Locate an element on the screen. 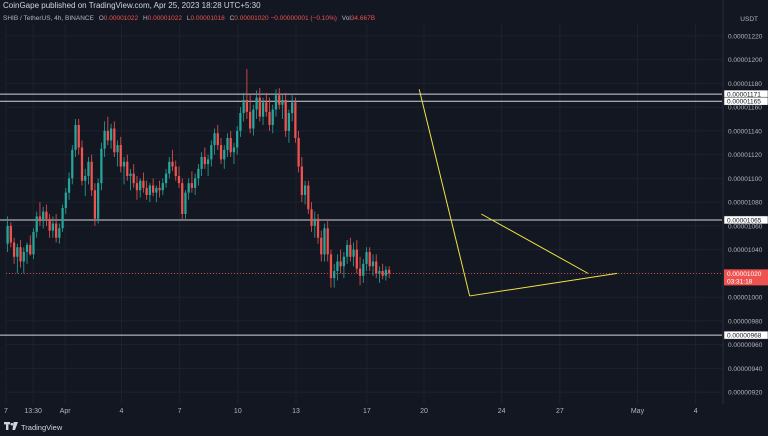 The image size is (768, 436). volume-value: 34.667B is located at coordinates (363, 18).